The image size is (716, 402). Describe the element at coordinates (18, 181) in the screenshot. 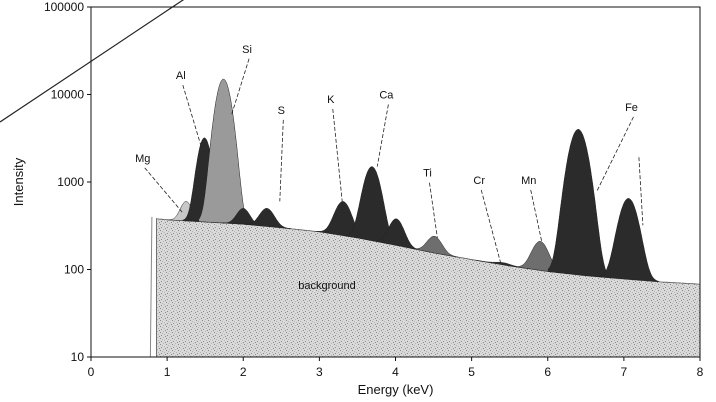

I see `y-axis-title: Intensity` at that location.